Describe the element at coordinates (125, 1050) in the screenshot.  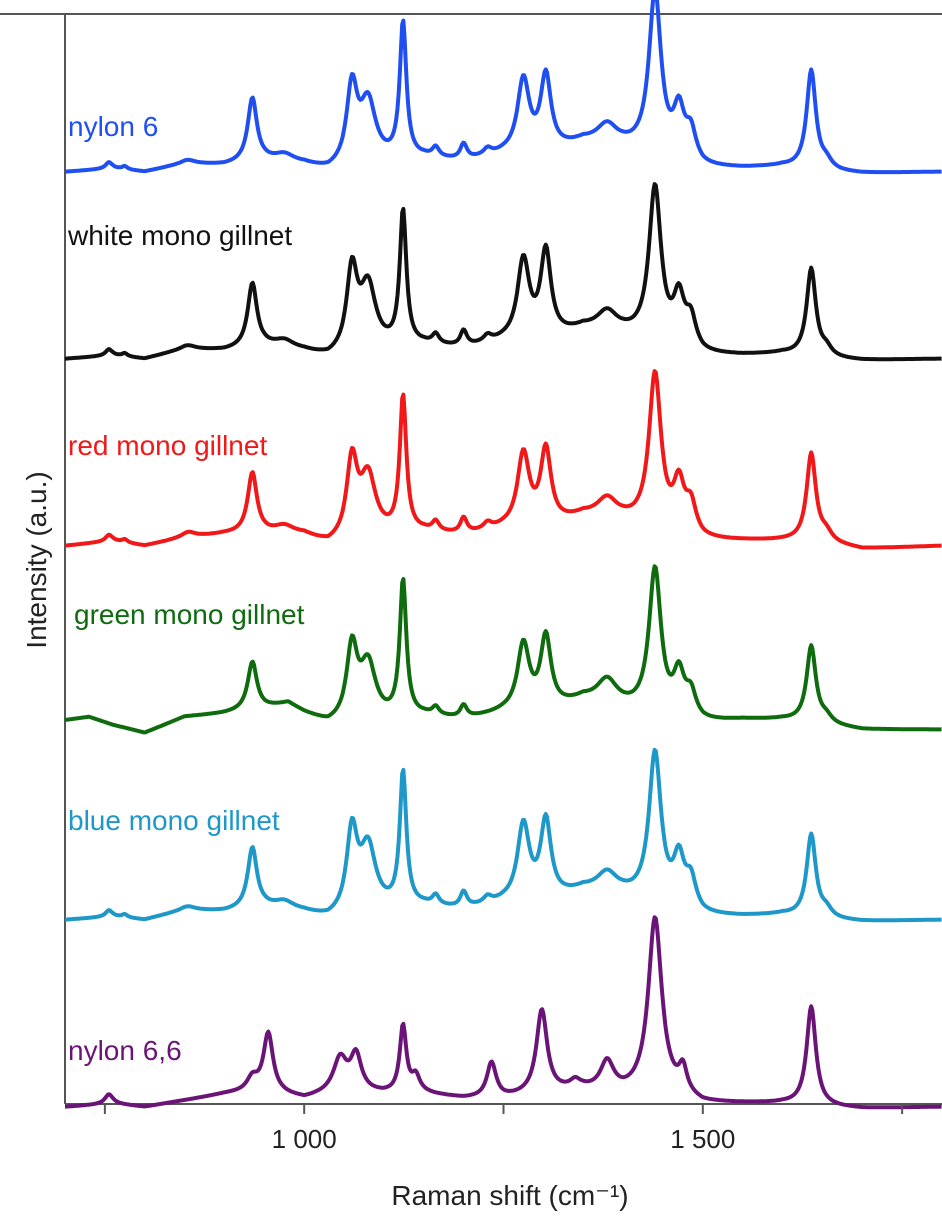
I see `series-label-6: nylon 6,6` at that location.